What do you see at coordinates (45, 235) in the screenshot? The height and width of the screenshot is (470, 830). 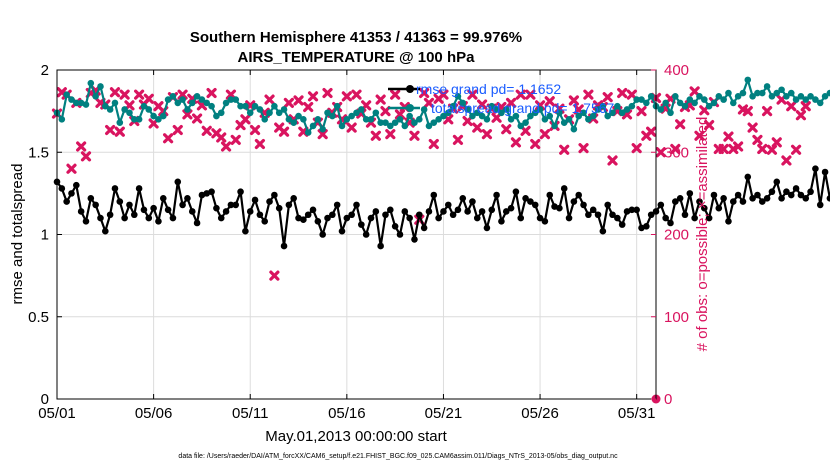 I see `y-tick-label-left: 1` at bounding box center [45, 235].